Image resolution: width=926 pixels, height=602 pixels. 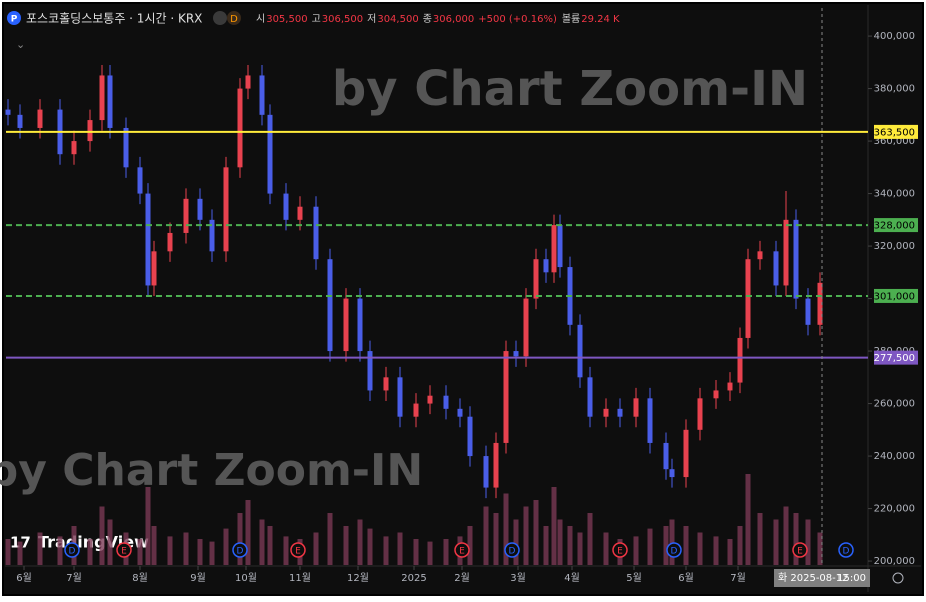 I want to click on collapse-icon: ⌄, so click(x=20, y=44).